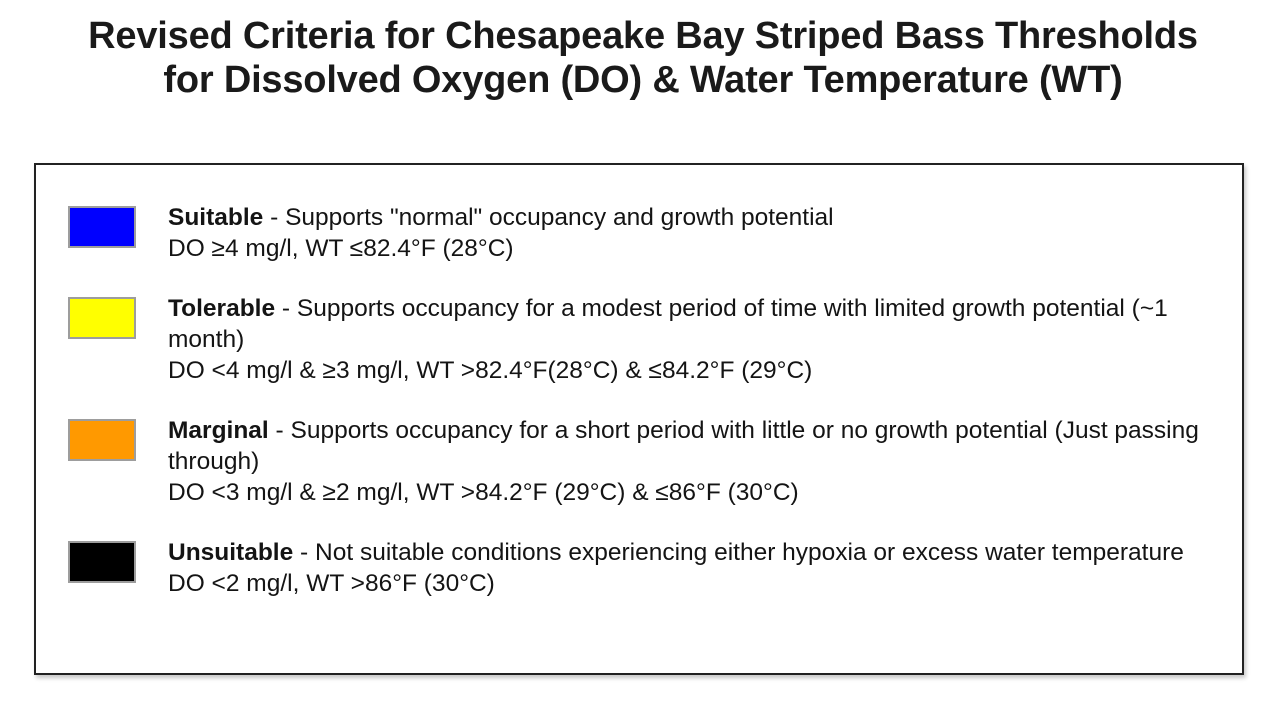 This screenshot has height=716, width=1286. What do you see at coordinates (341, 248) in the screenshot?
I see `legend-item-criteria-suitable: DO ≥4 mg/l, WT ≤82.4°F (28°C)` at bounding box center [341, 248].